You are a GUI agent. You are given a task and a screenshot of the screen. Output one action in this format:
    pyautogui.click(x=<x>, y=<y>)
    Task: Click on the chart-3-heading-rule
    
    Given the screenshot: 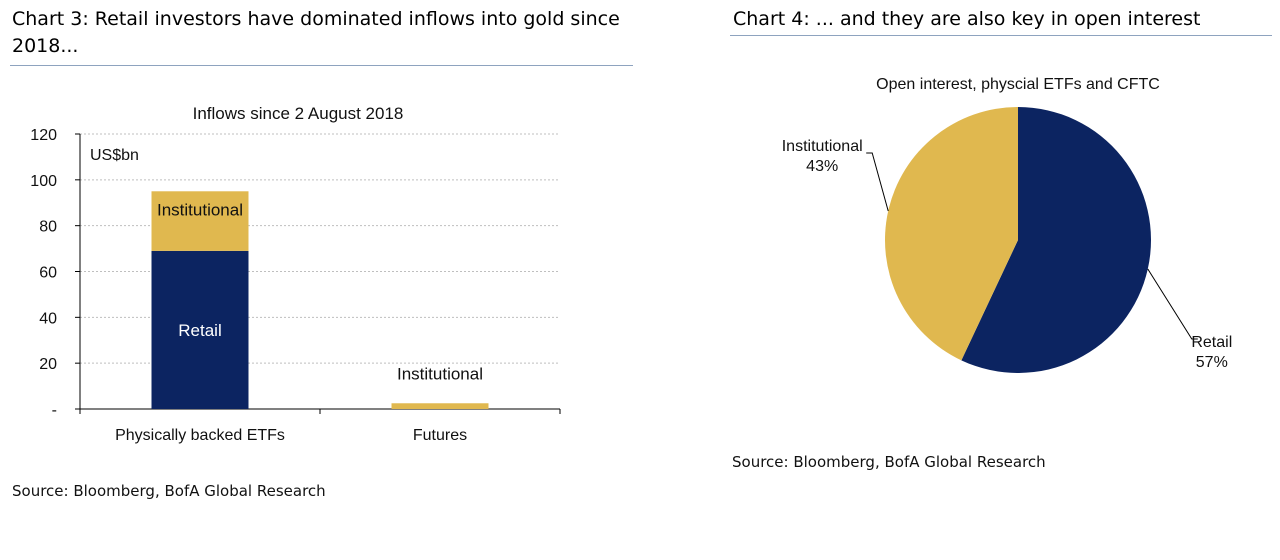 What is the action you would take?
    pyautogui.click(x=321, y=65)
    